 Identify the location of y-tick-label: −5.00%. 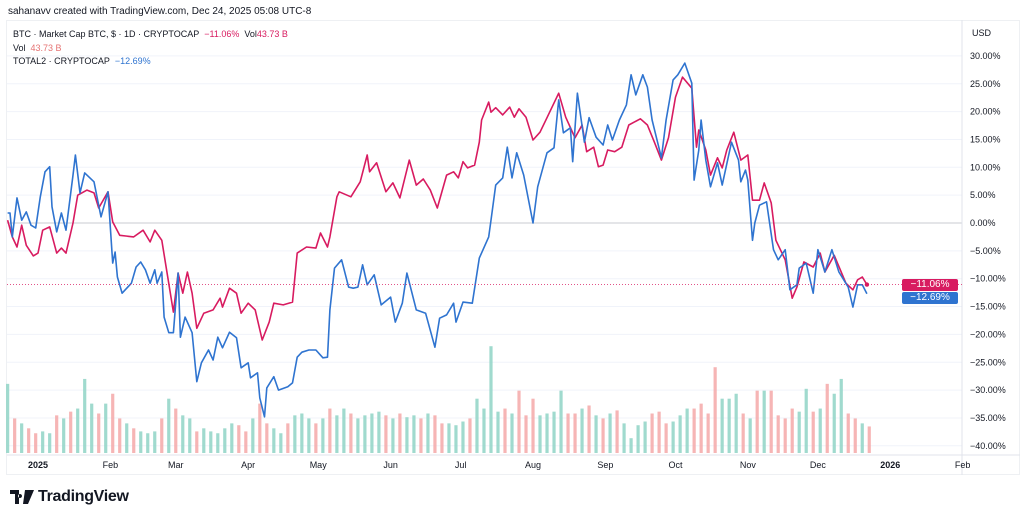
(985, 251).